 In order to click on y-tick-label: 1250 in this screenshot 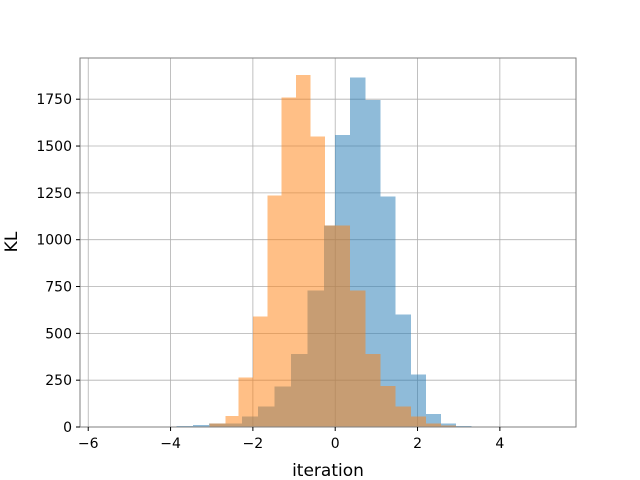, I will do `click(54, 194)`.